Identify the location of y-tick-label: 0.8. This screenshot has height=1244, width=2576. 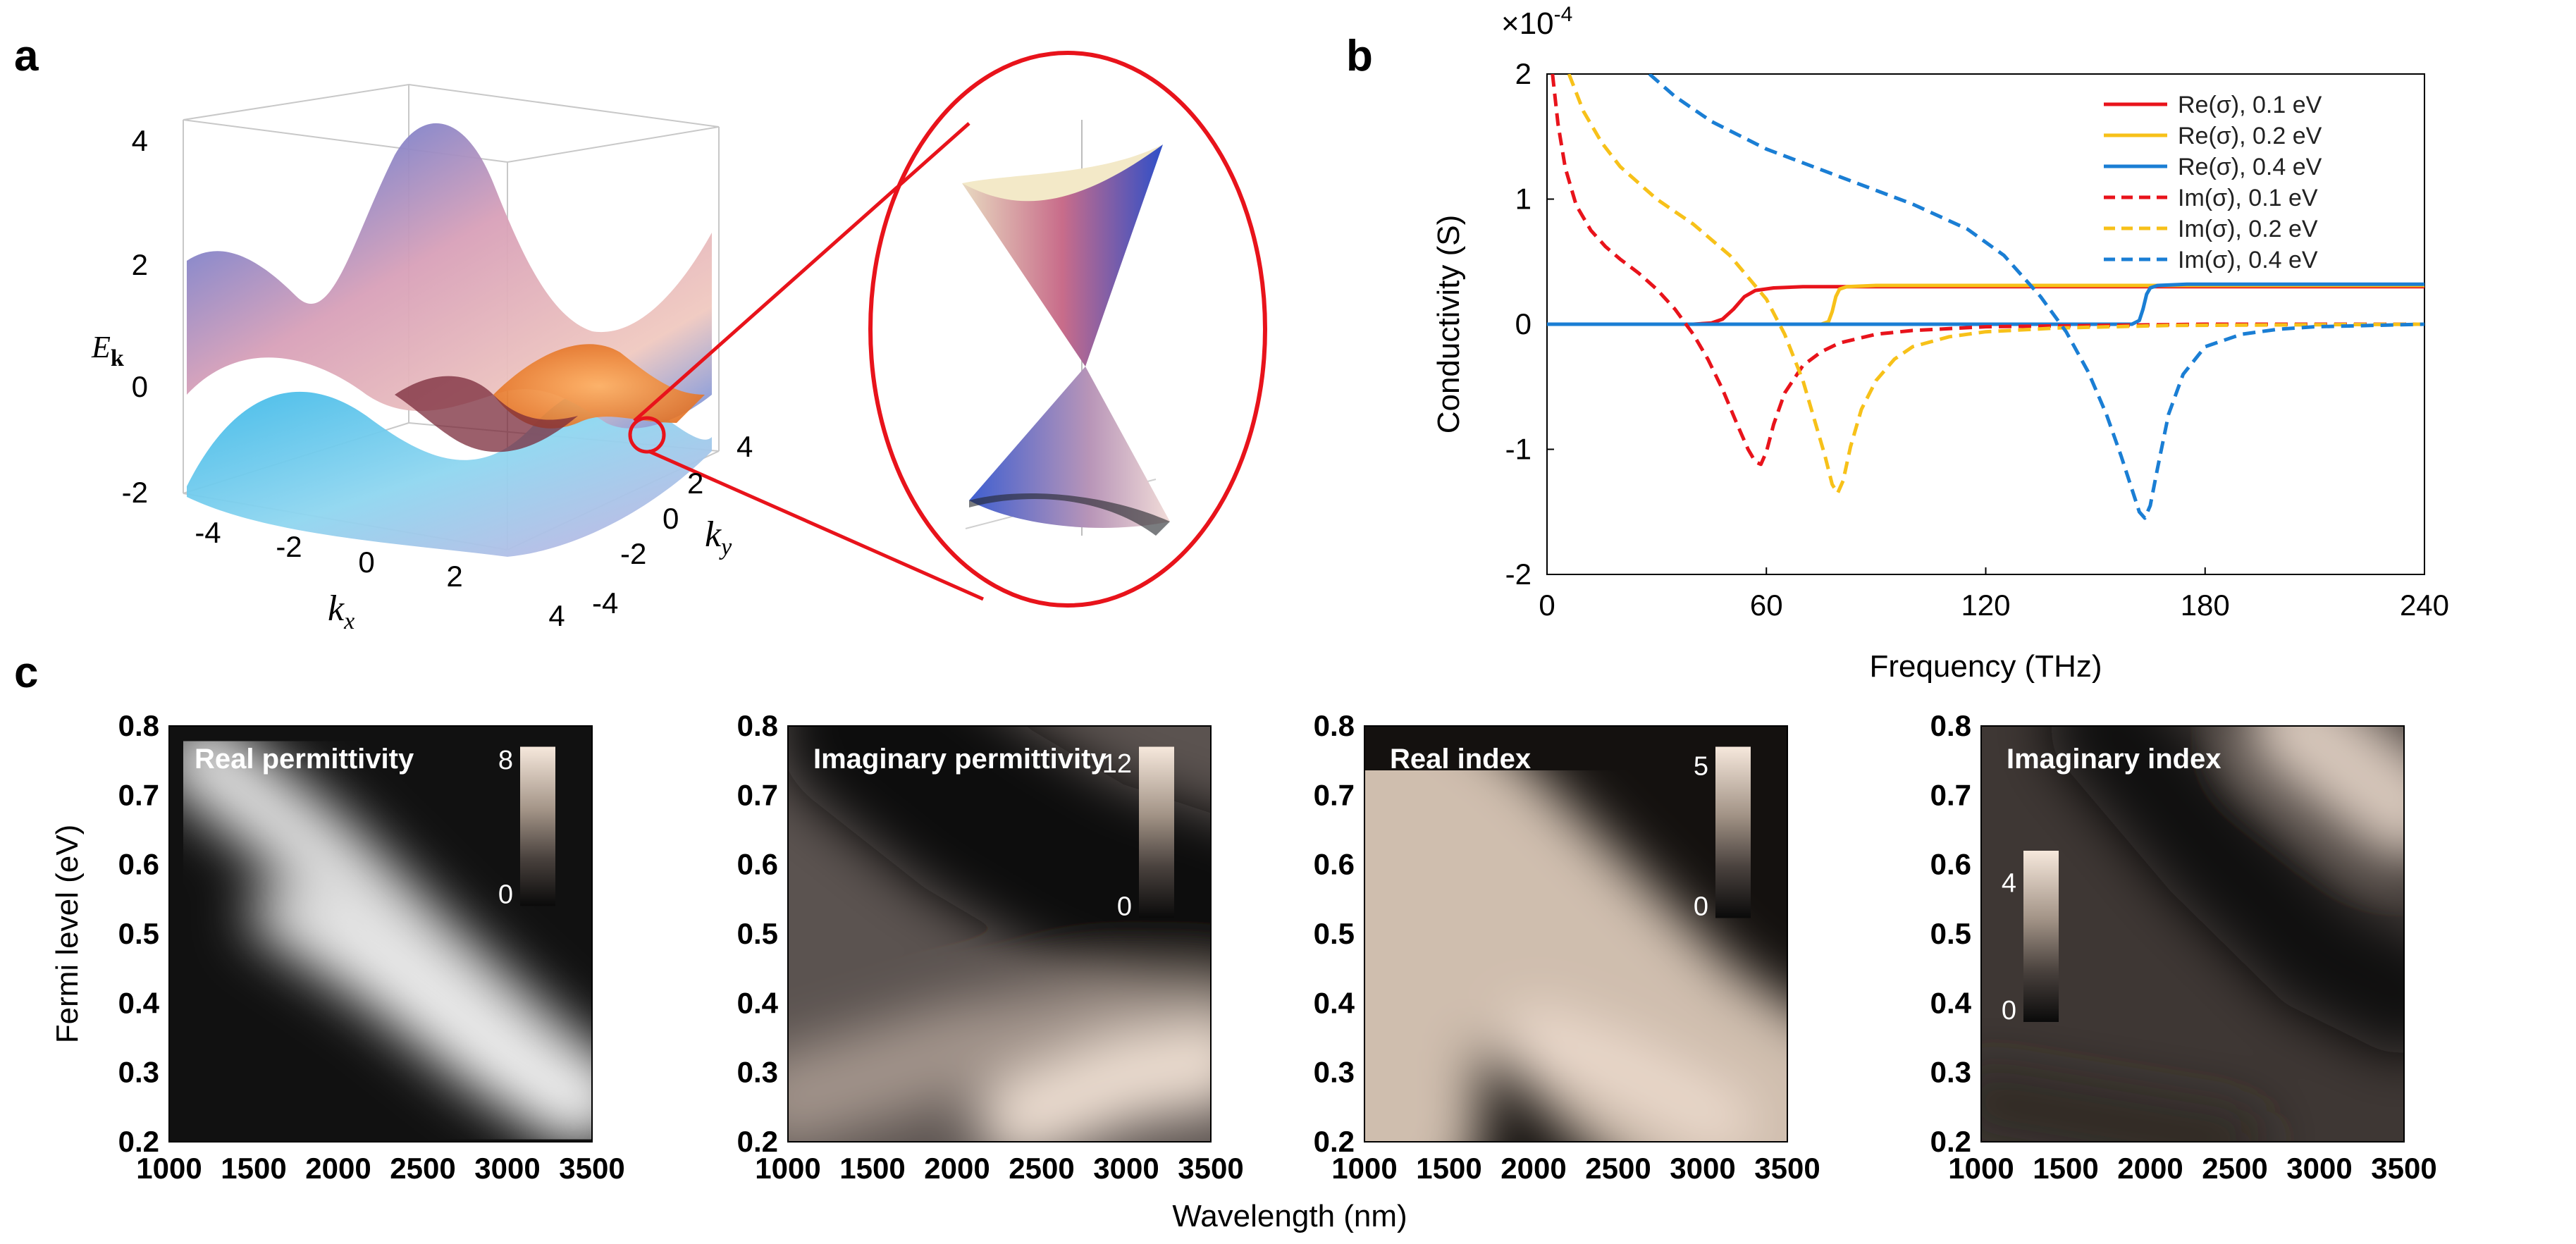
(1950, 726).